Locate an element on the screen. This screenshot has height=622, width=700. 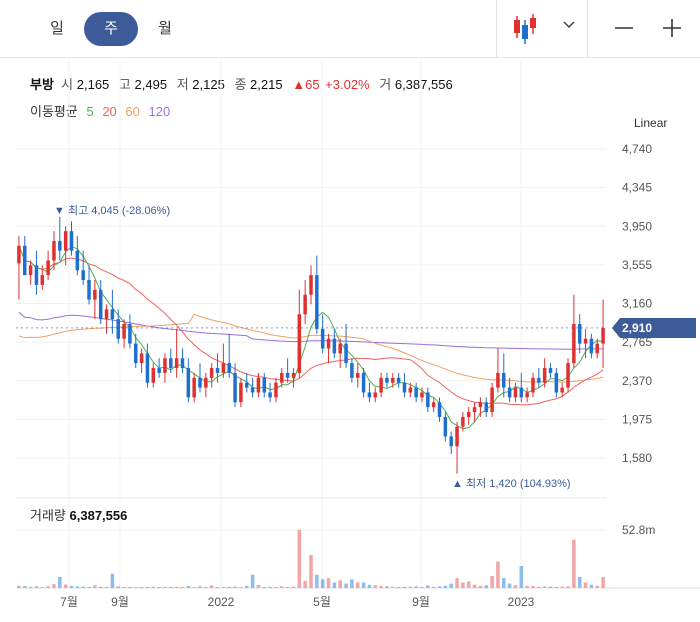
plus-icon is located at coordinates (672, 28).